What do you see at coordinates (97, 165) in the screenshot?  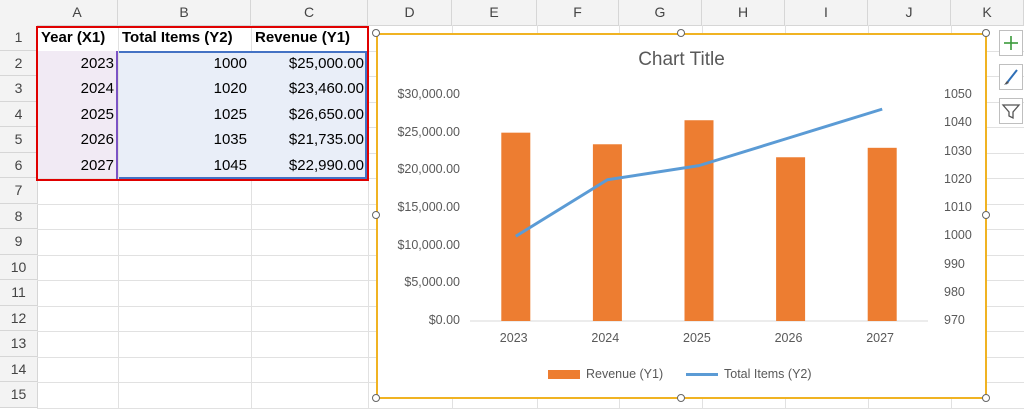 I see `table-data-cell: 2027` at bounding box center [97, 165].